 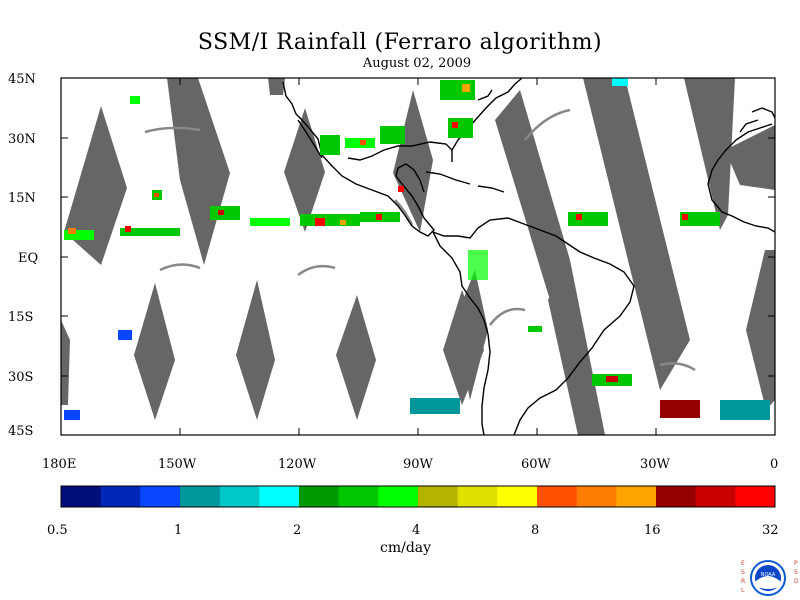 I want to click on colorbar-tick-label: 0.5, so click(x=57, y=530).